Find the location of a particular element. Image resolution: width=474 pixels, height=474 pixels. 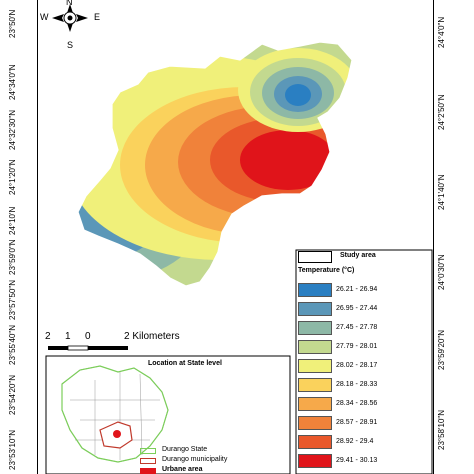

inset-legend-municipality-swatch is located at coordinates (148, 461).